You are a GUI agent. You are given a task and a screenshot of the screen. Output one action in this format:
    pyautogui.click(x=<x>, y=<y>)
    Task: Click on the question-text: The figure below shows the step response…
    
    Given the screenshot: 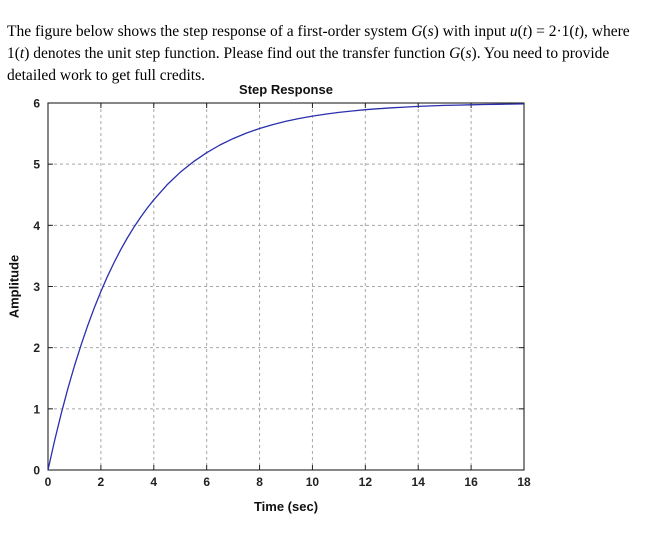 What is the action you would take?
    pyautogui.click(x=318, y=53)
    